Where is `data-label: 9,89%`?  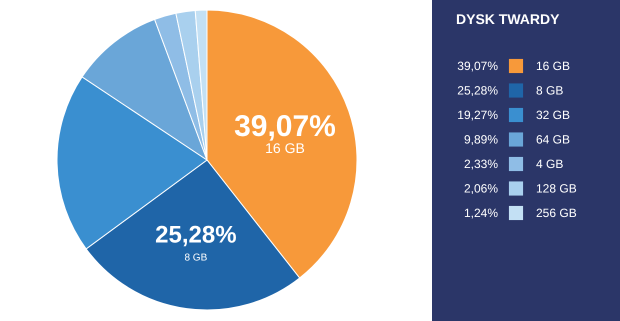
data-label: 9,89% is located at coordinates (481, 139).